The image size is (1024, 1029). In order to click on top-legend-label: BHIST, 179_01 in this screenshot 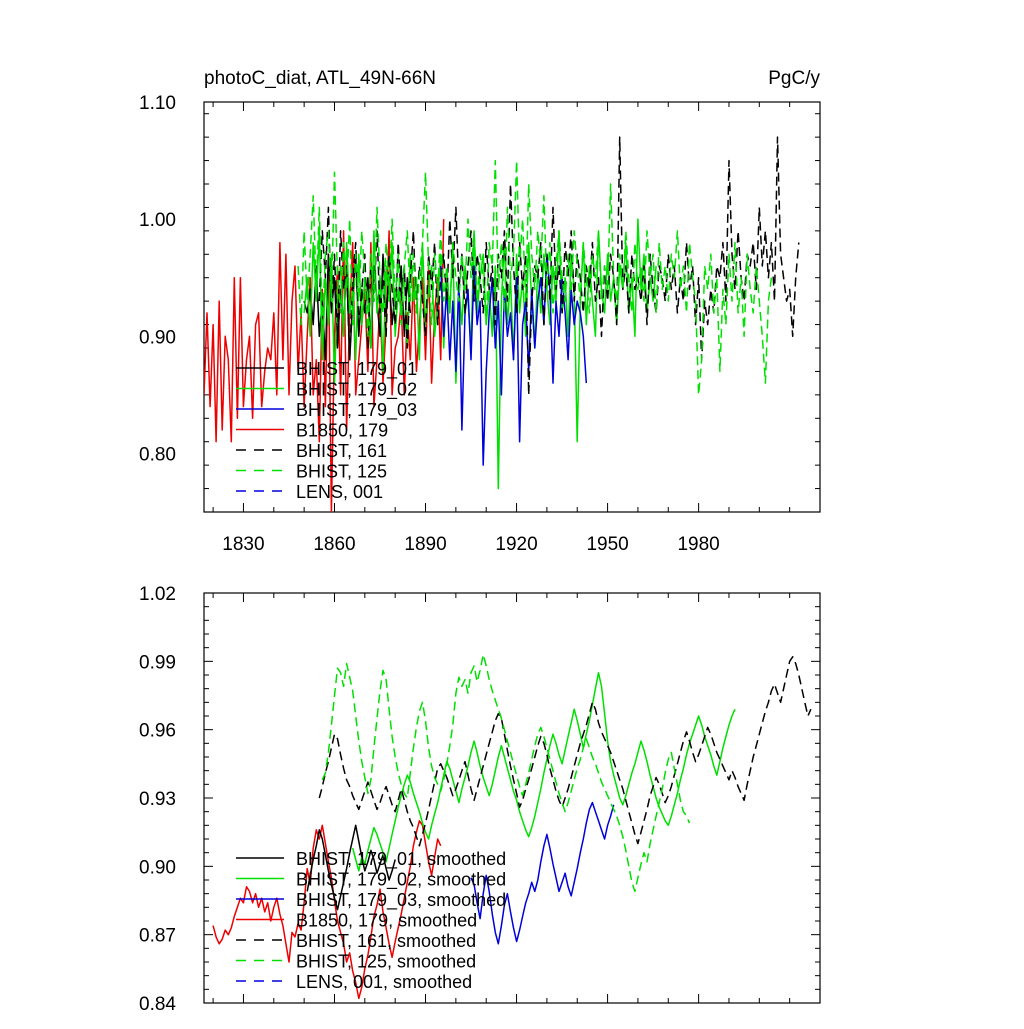, I will do `click(356, 369)`.